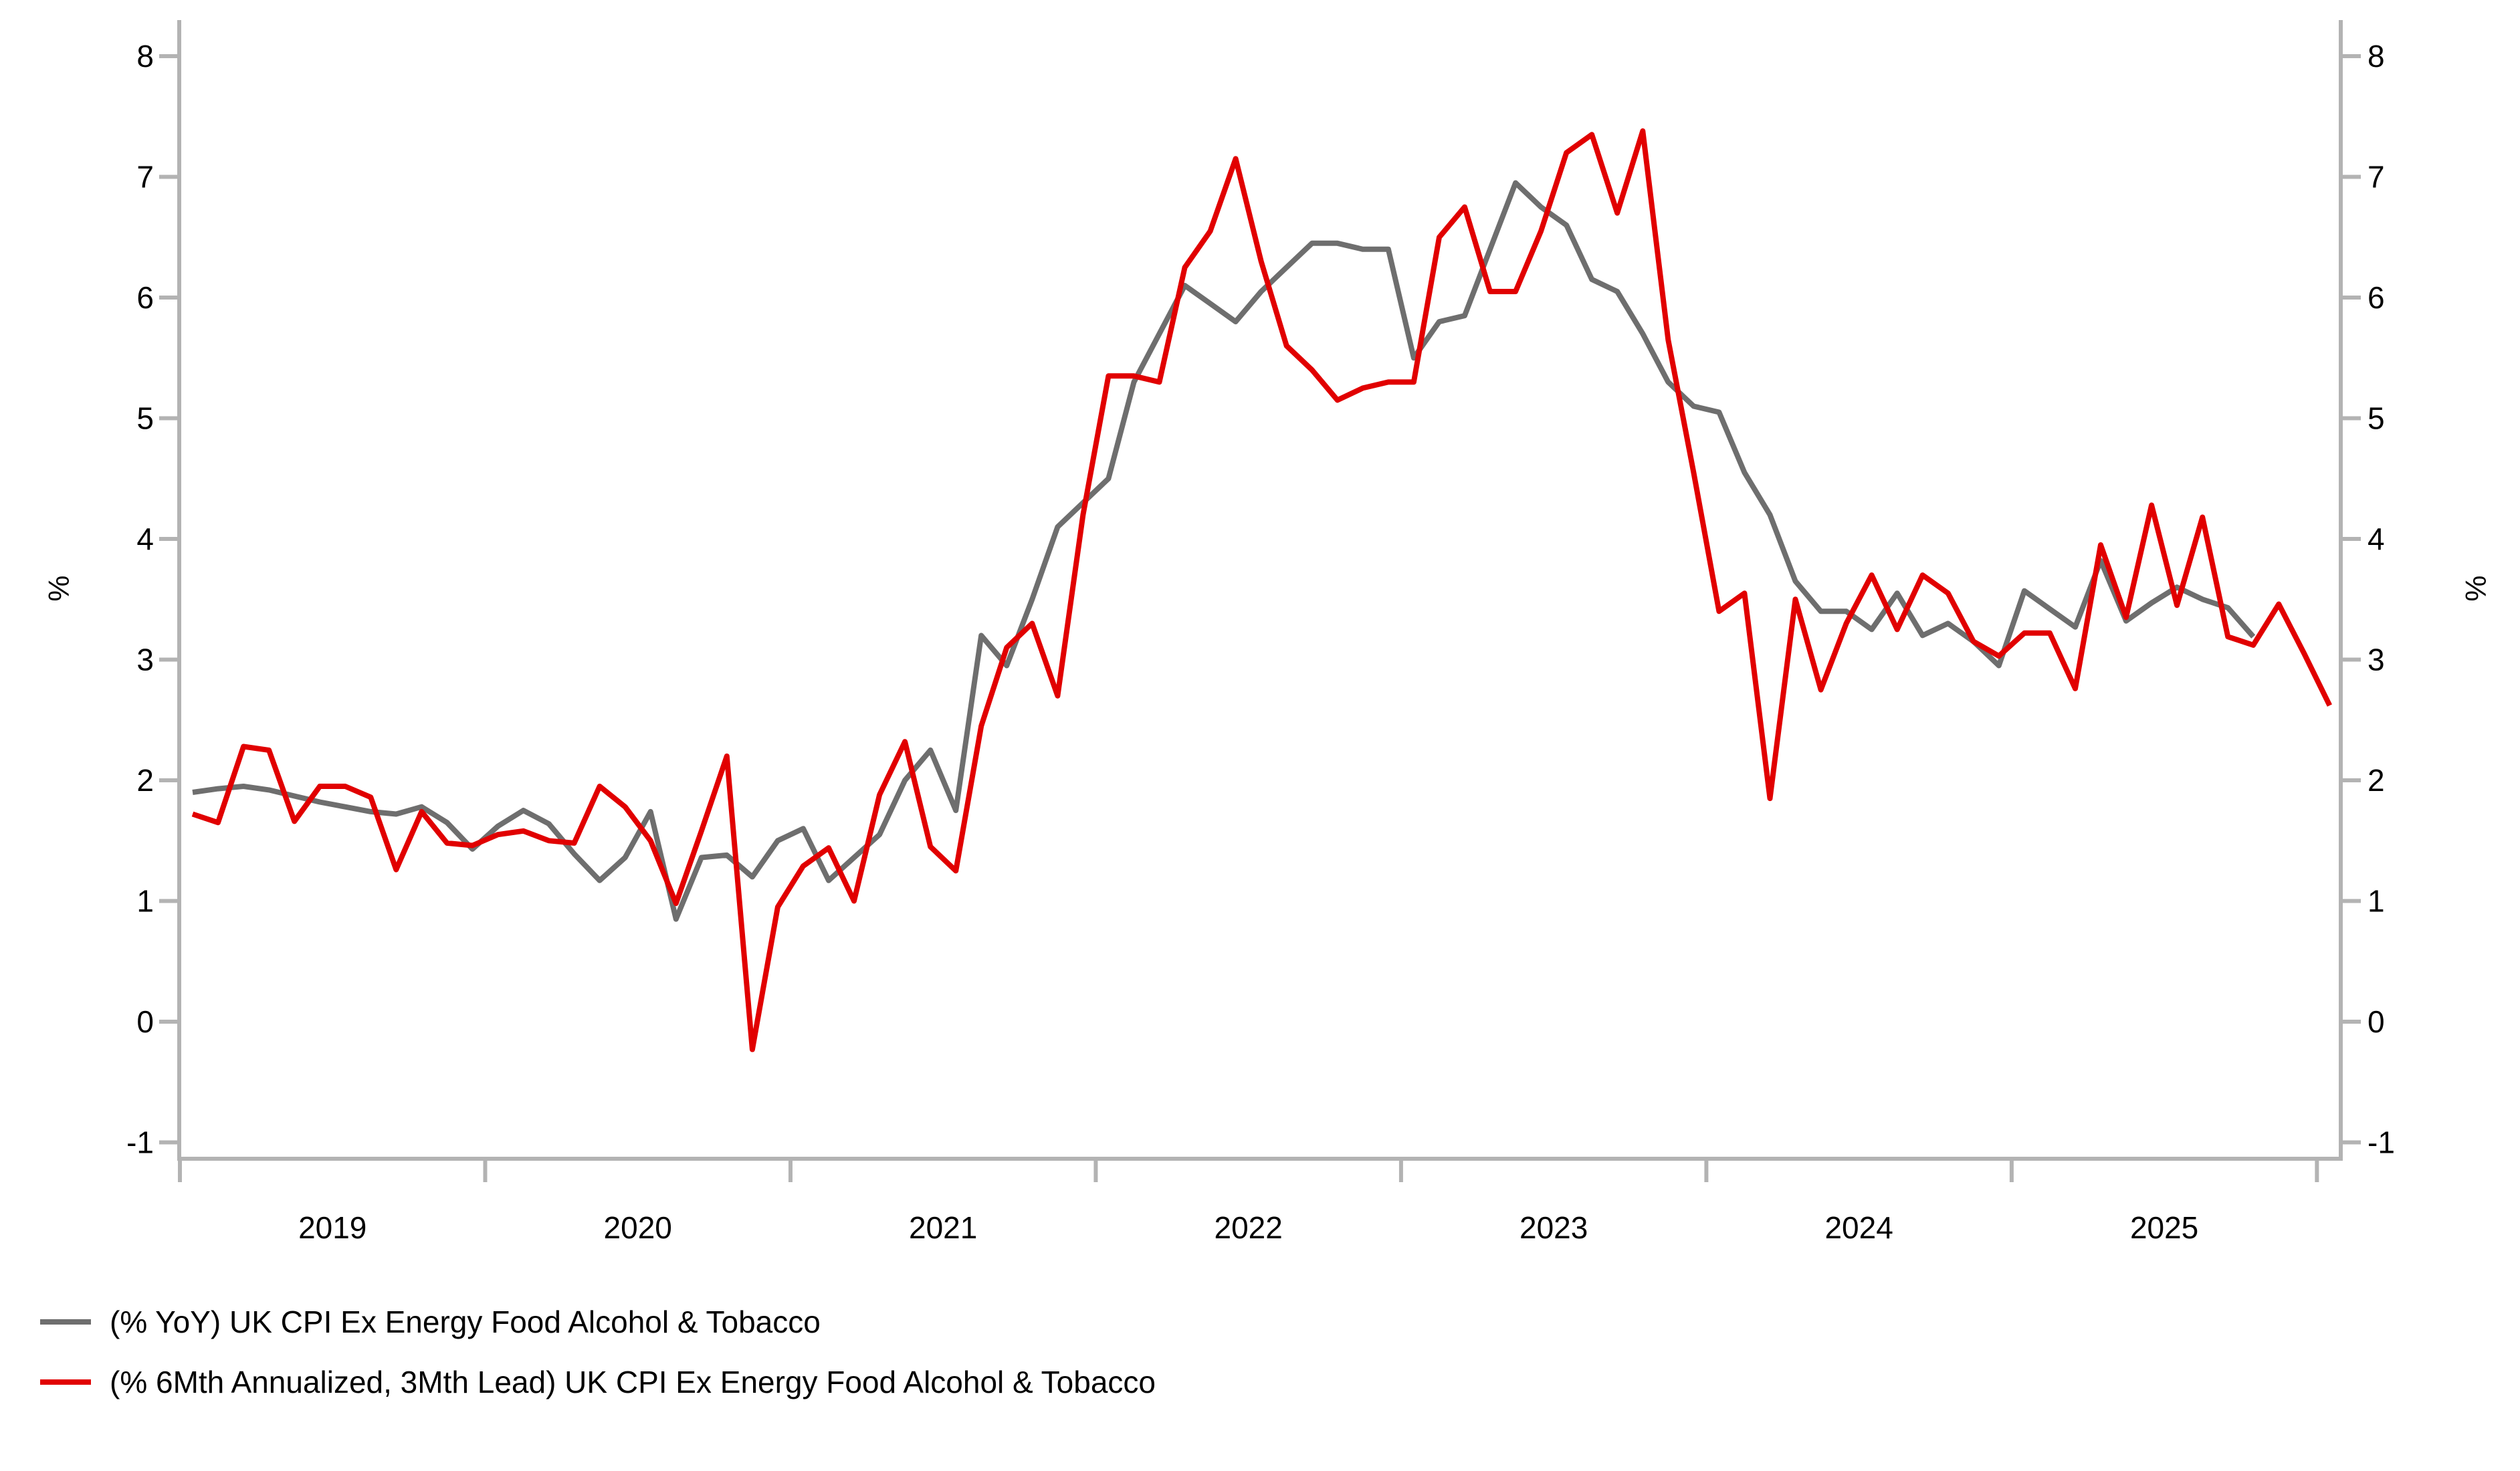 This screenshot has width=2520, height=1471. I want to click on legend-swatch-red, so click(65, 1382).